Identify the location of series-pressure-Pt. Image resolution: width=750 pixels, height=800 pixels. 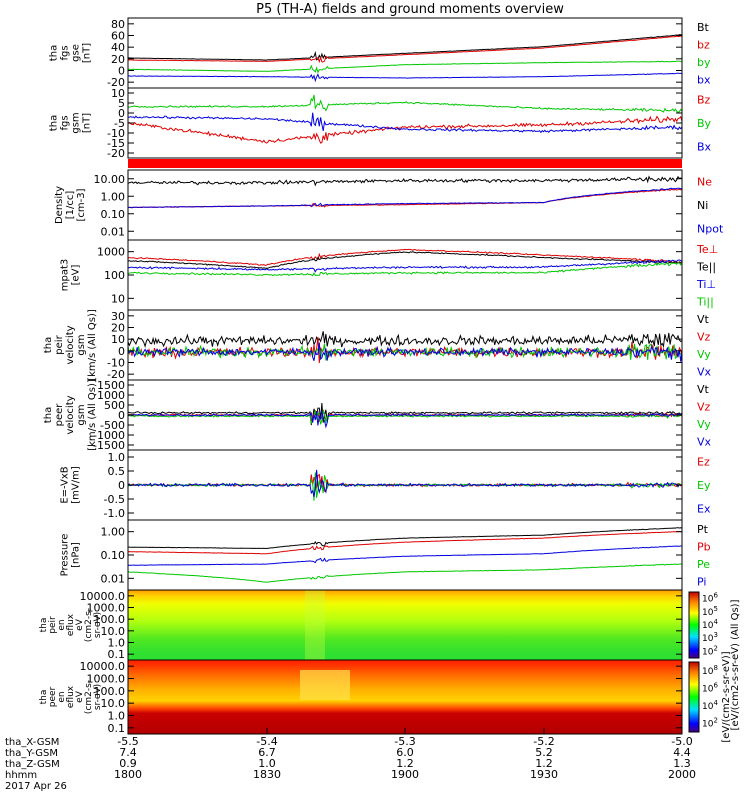
(405, 538).